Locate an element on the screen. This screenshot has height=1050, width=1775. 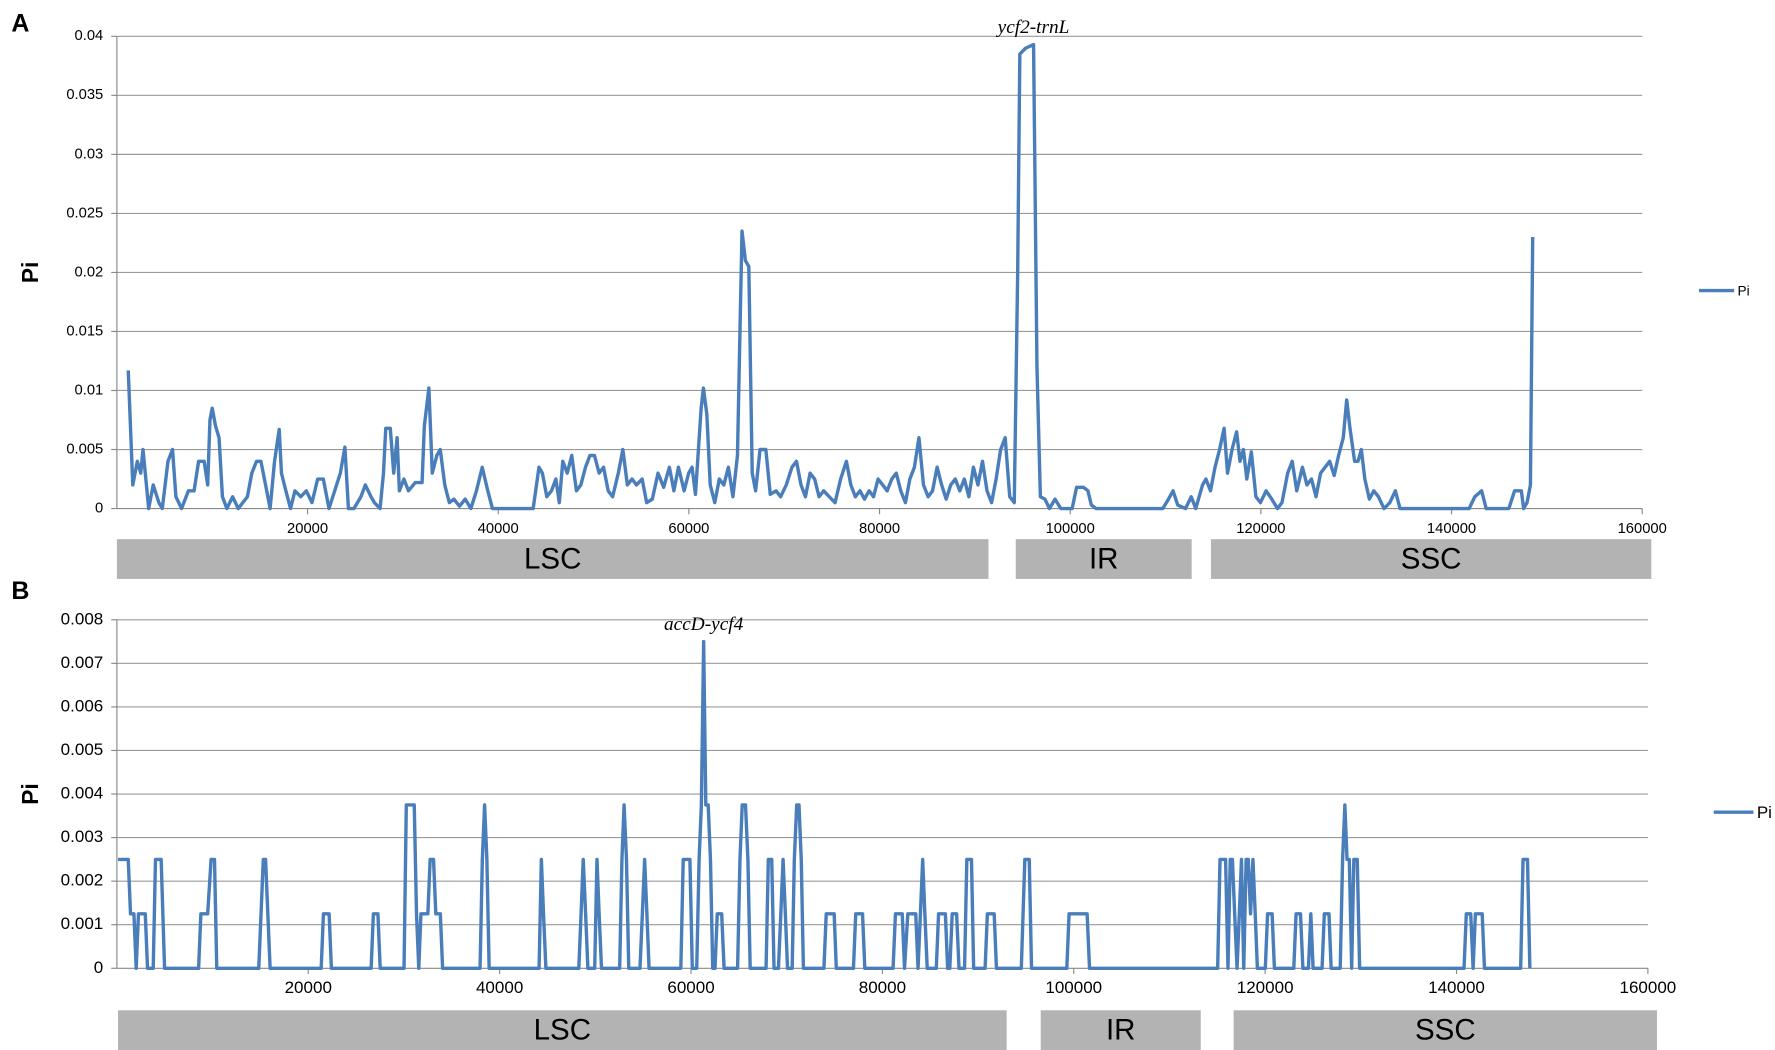
panel-label: A is located at coordinates (20, 24).